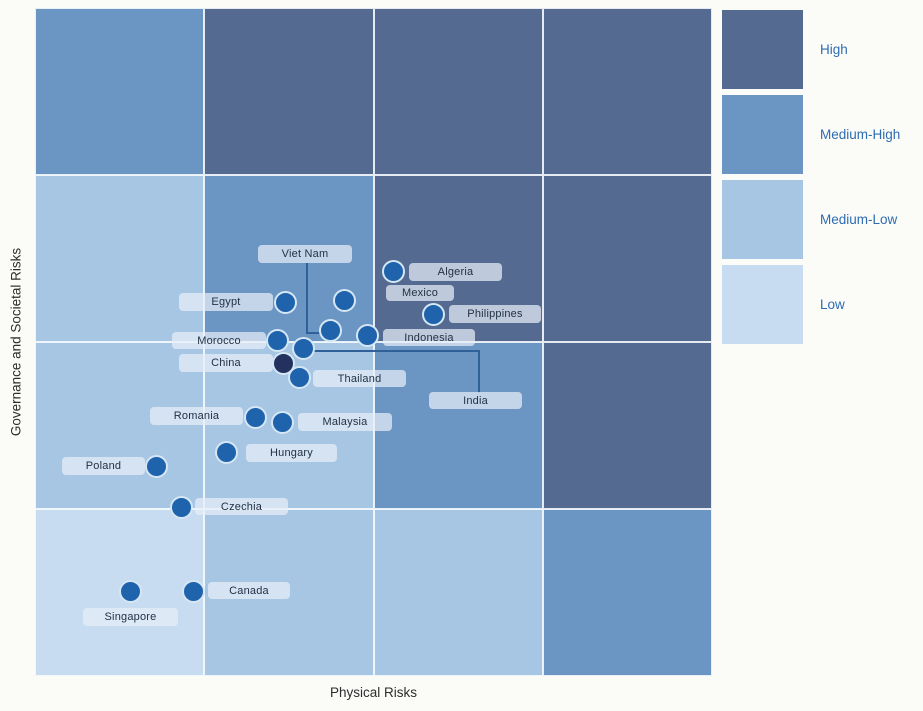  Describe the element at coordinates (429, 337) in the screenshot. I see `country-label-indonesia: Indonesia` at that location.